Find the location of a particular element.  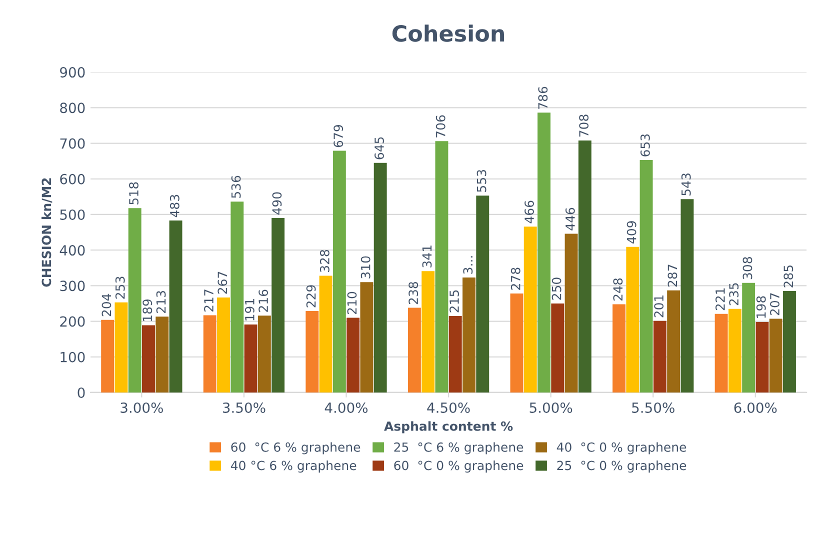

data-label: 409 is located at coordinates (631, 232).